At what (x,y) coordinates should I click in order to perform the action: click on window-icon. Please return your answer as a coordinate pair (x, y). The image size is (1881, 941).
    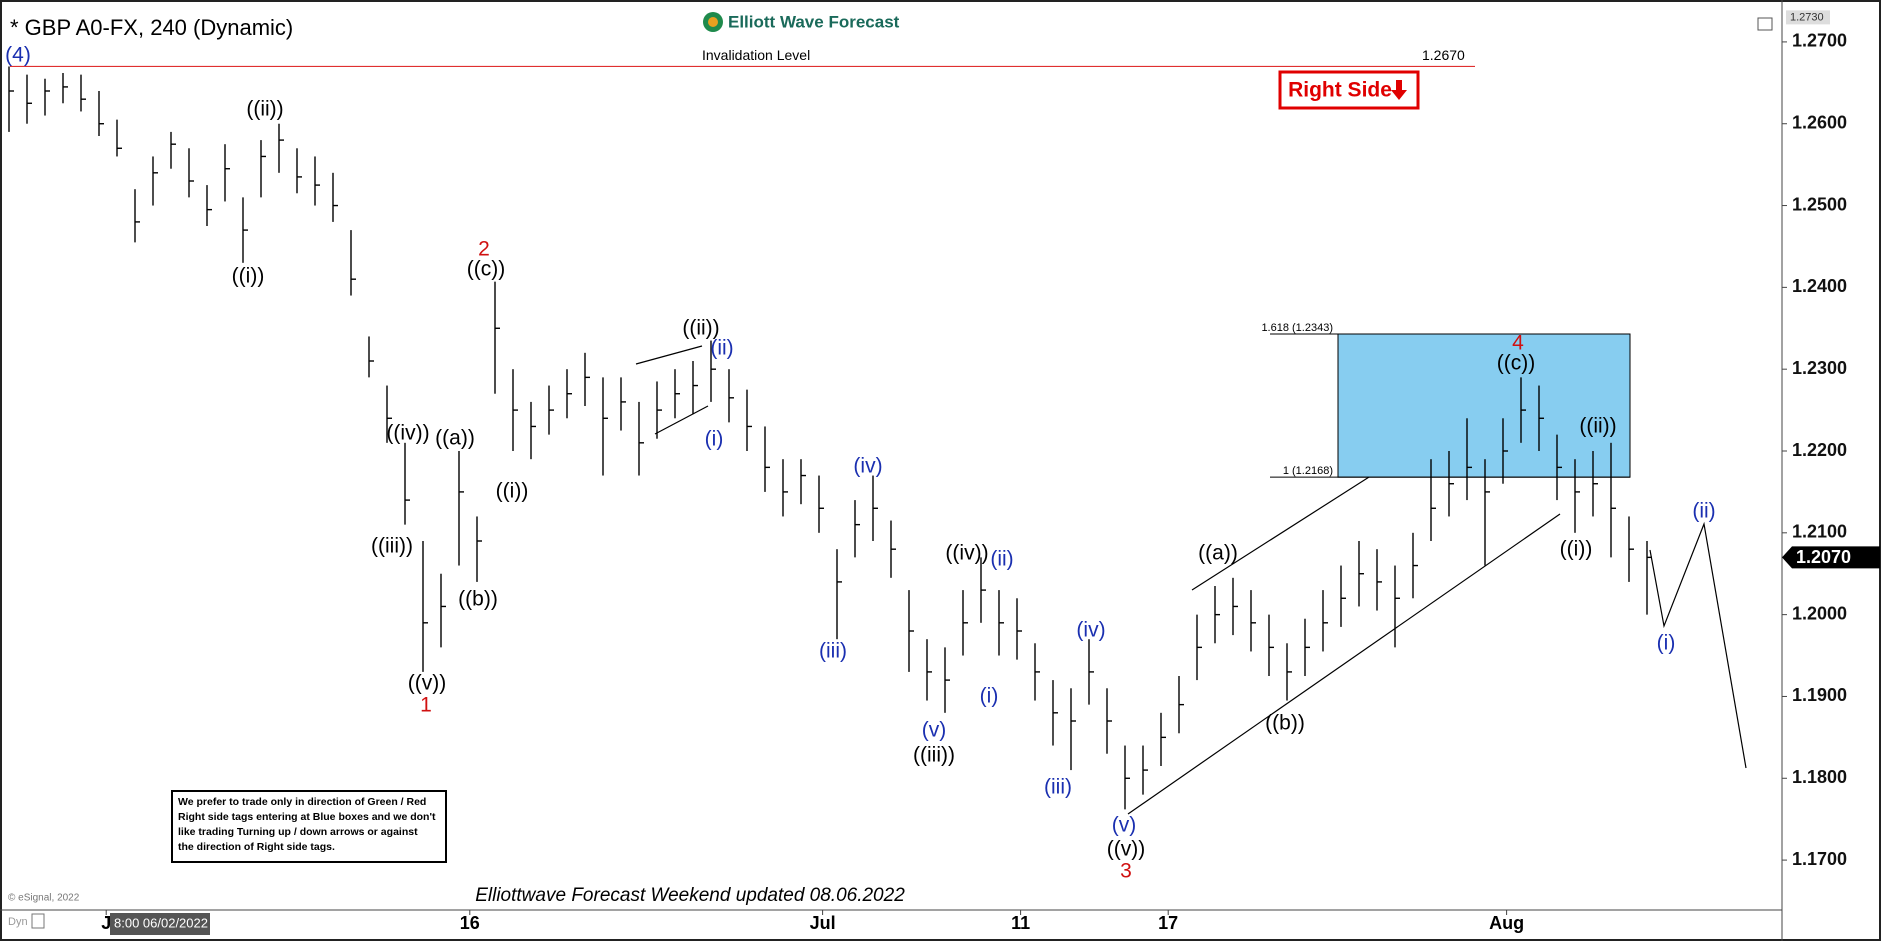
    Looking at the image, I should click on (1765, 24).